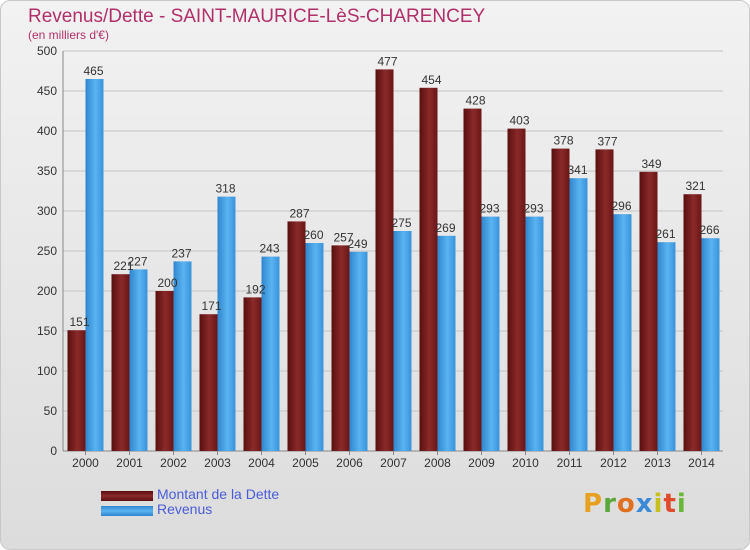  Describe the element at coordinates (127, 496) in the screenshot. I see `legend-swatch-dette` at that location.